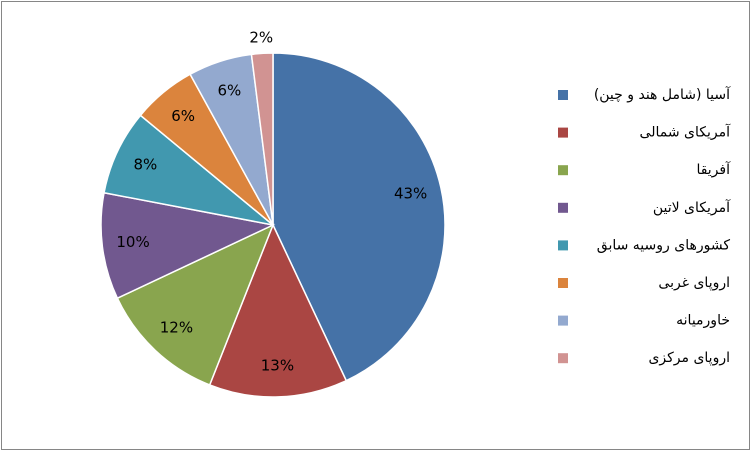 The image size is (753, 453). I want to click on legend-label: آمریکای شمالی, so click(686, 132).